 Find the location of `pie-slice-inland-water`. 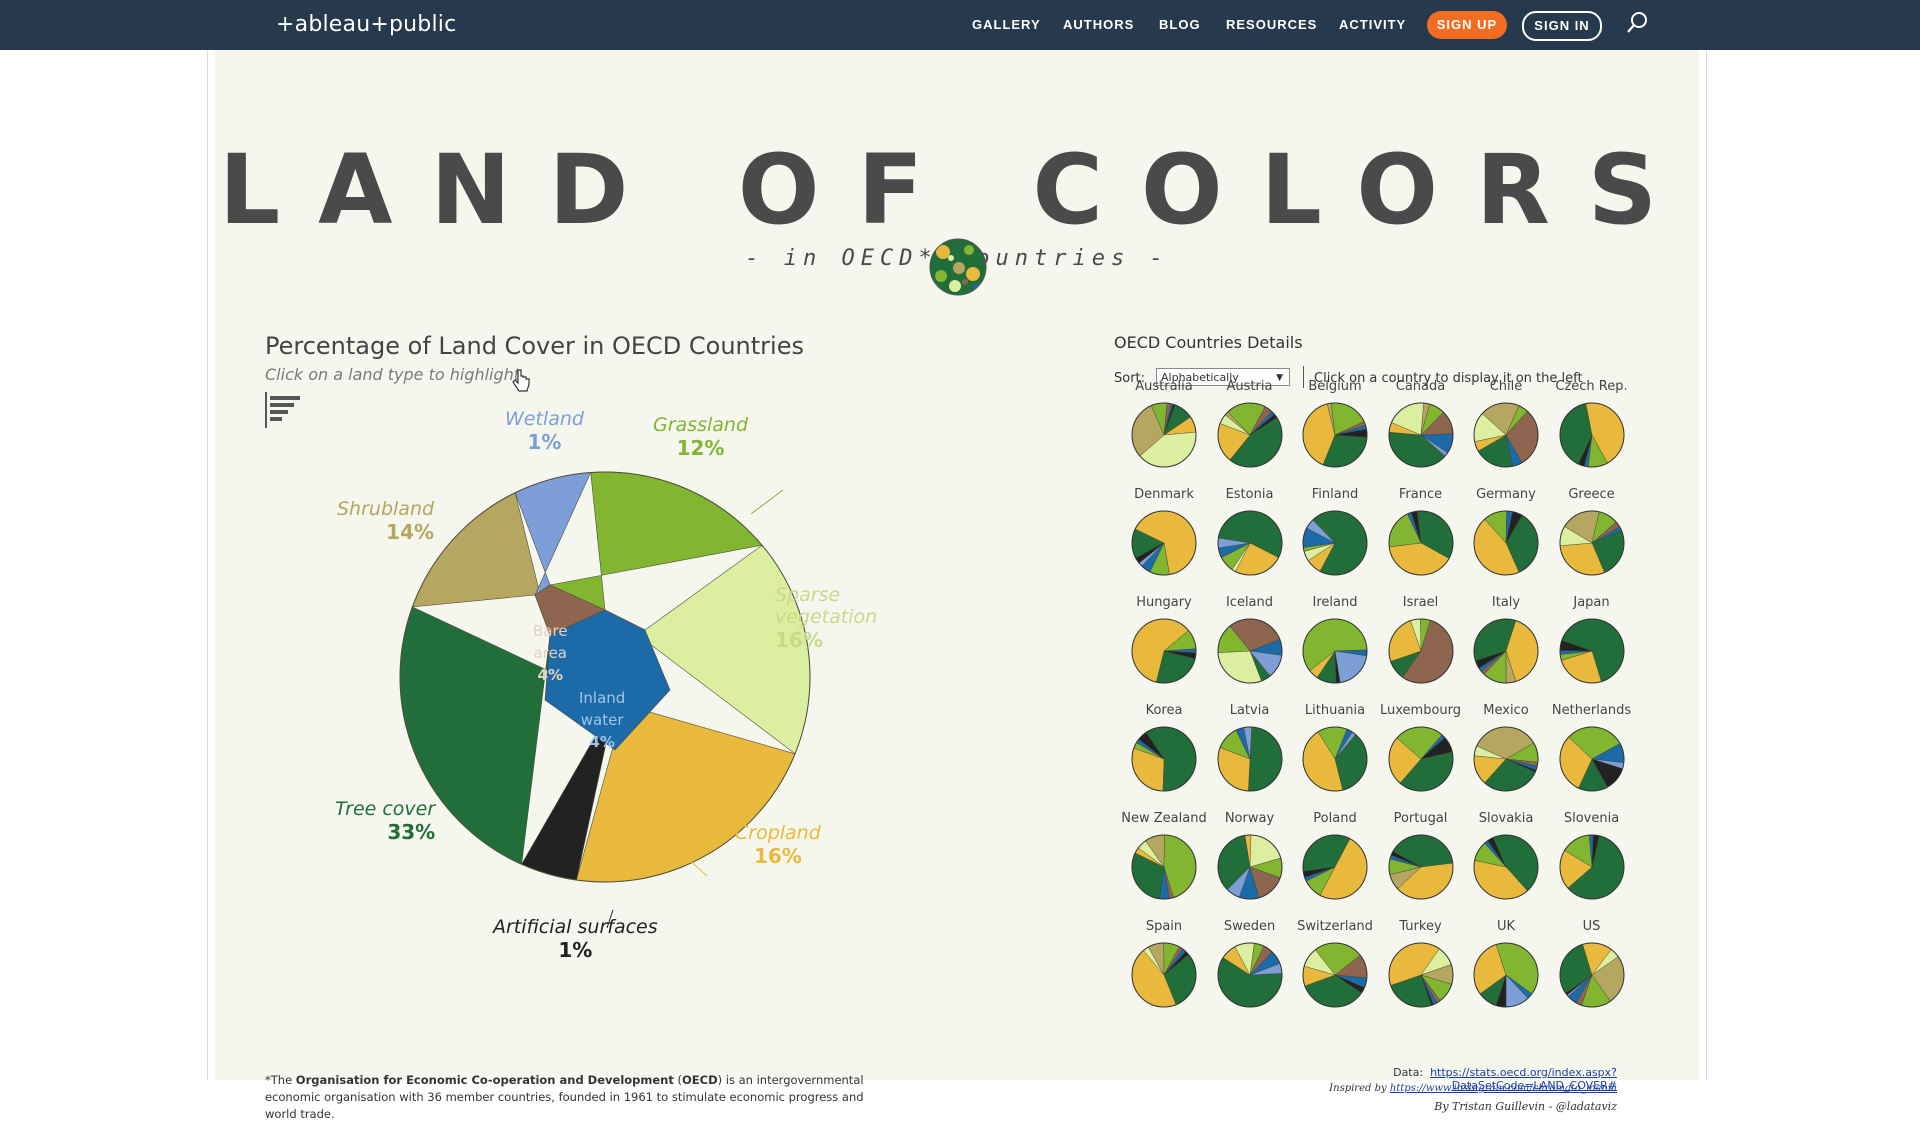

pie-slice-inland-water is located at coordinates (607, 680).